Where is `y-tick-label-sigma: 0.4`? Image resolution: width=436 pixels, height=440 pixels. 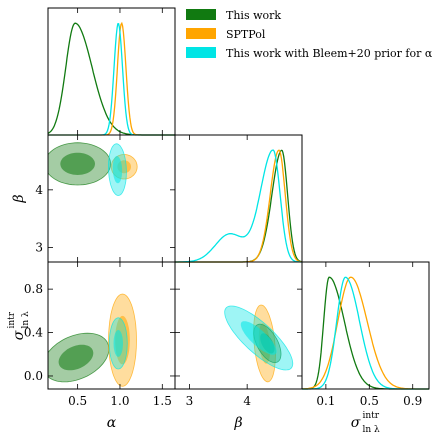 y-tick-label-sigma: 0.4 is located at coordinates (33, 333).